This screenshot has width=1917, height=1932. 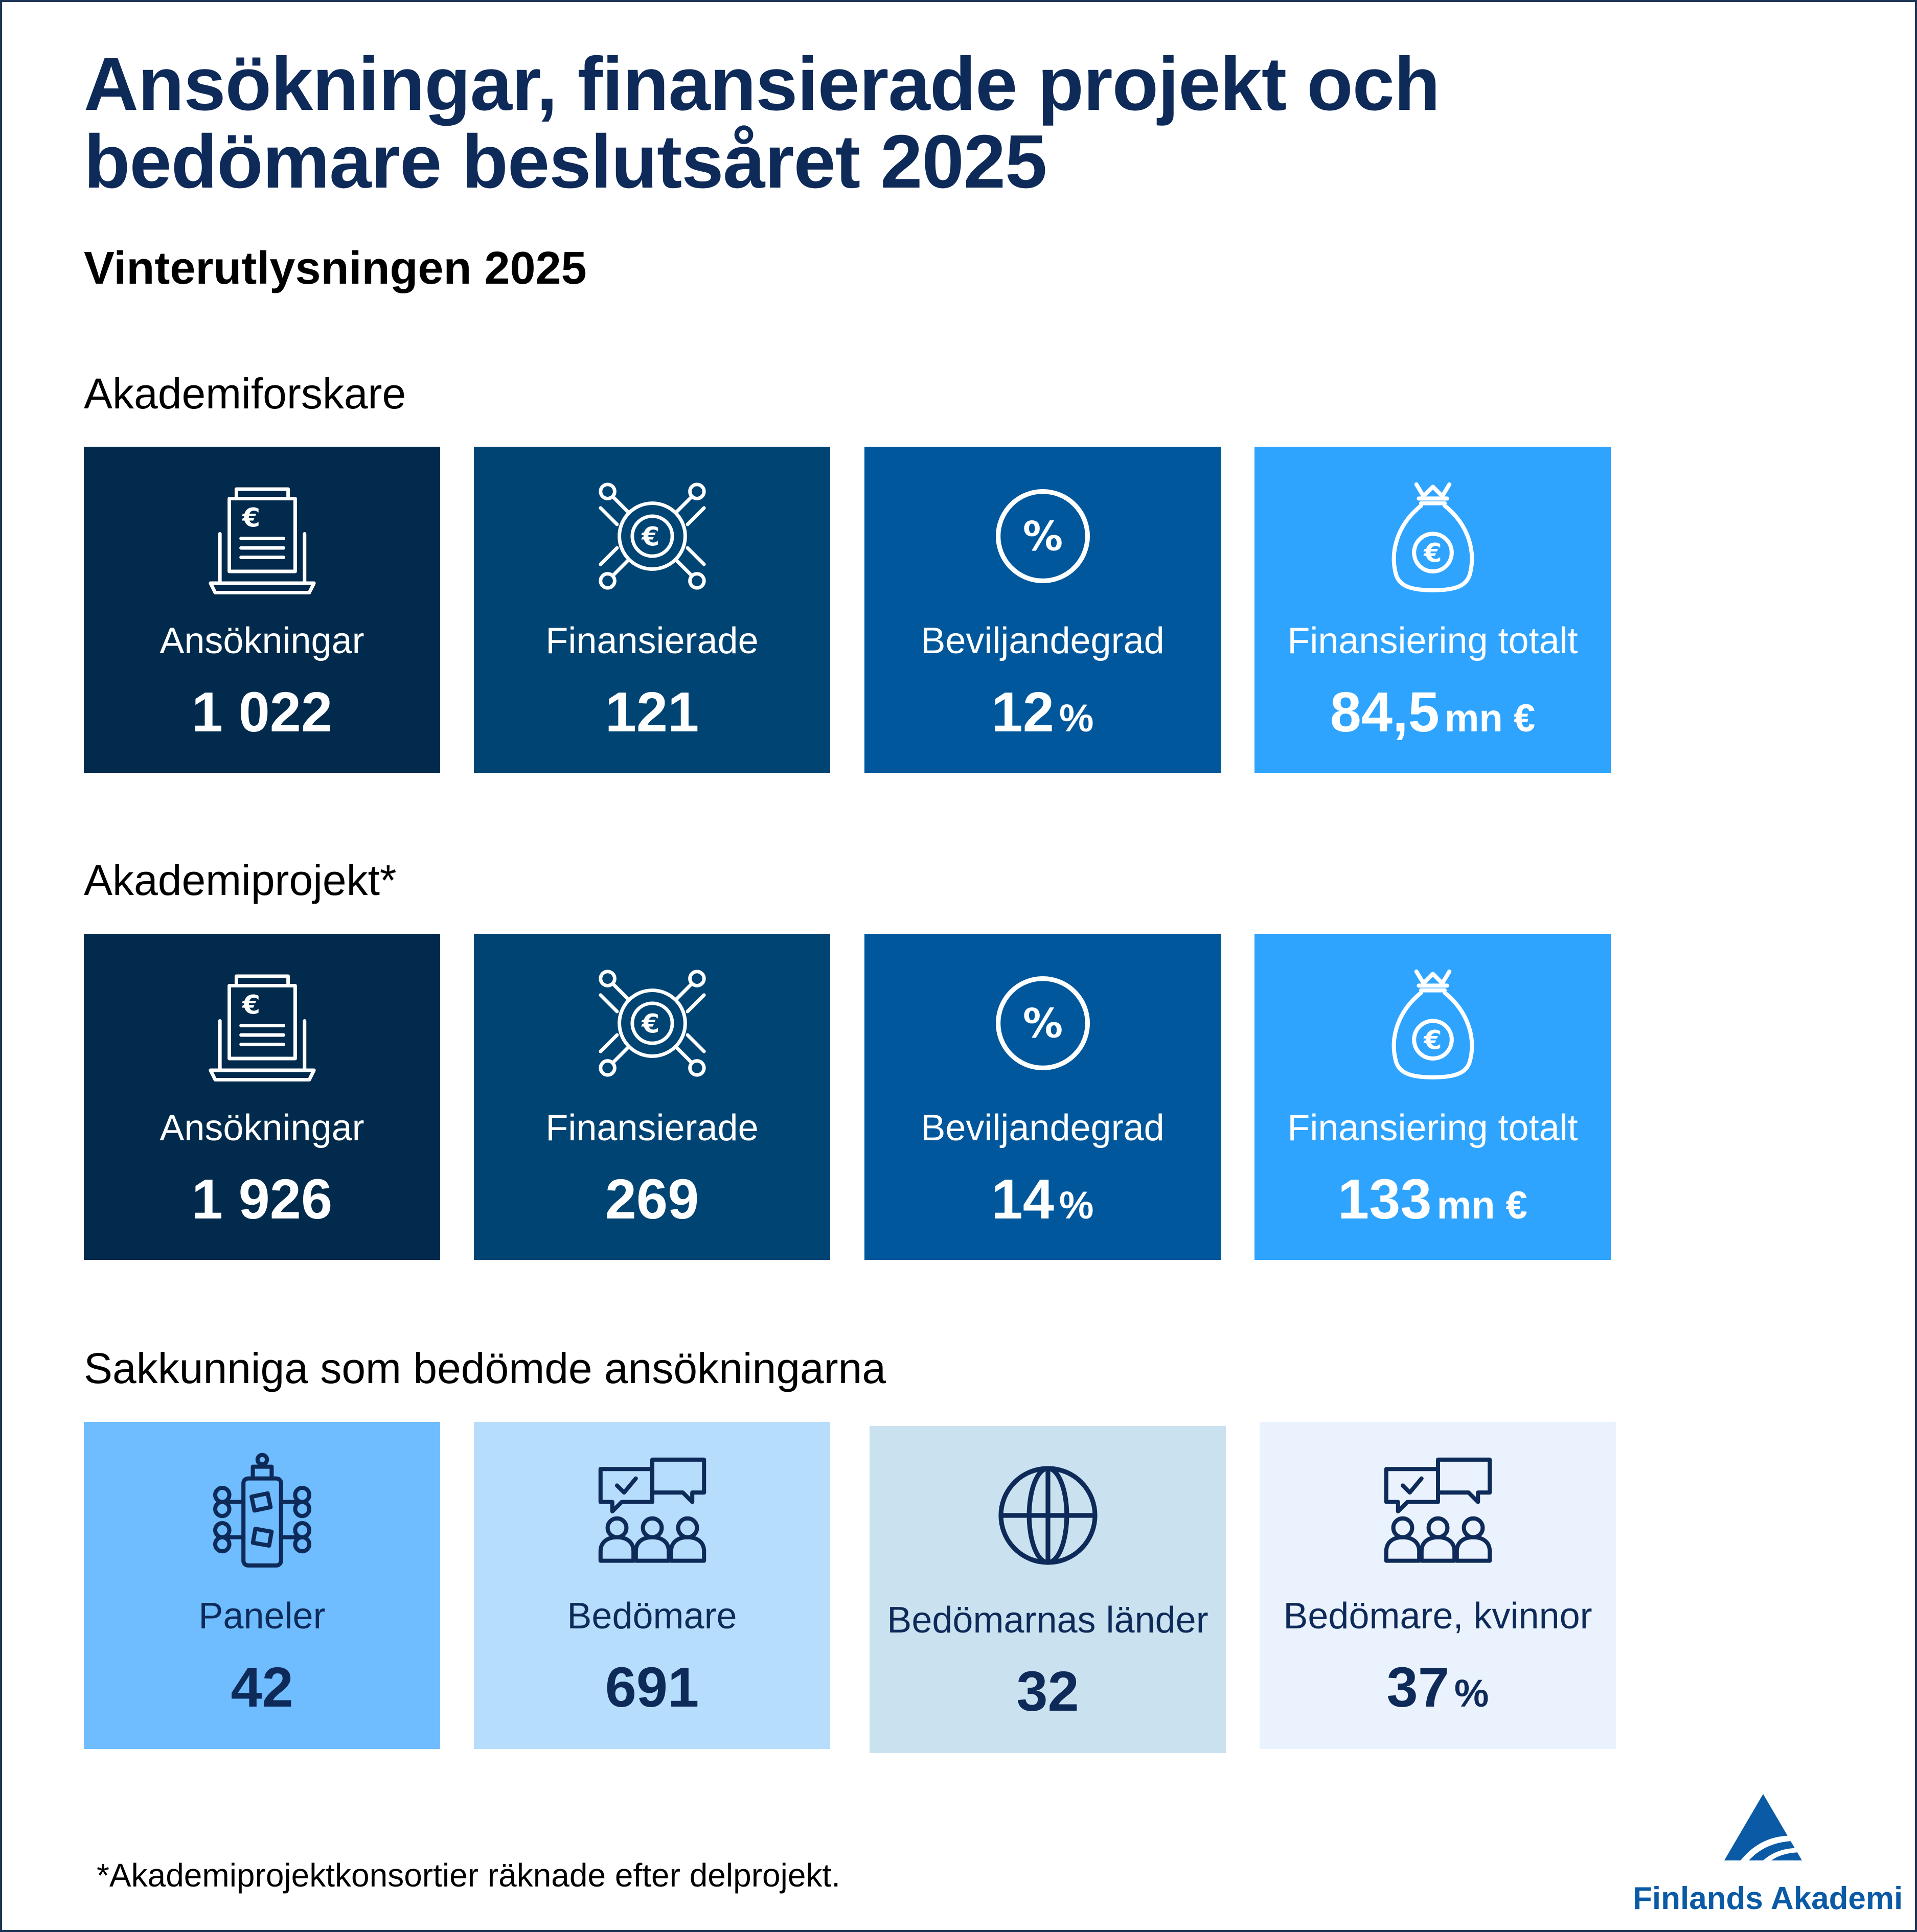 I want to click on tile-label: Bedömare, kvinnor, so click(x=1437, y=1616).